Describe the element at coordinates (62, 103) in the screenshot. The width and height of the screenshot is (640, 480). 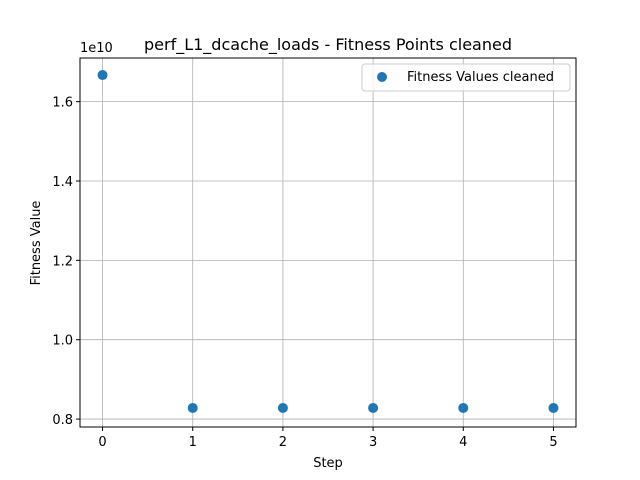
I see `y-tick-label: 1.6` at that location.